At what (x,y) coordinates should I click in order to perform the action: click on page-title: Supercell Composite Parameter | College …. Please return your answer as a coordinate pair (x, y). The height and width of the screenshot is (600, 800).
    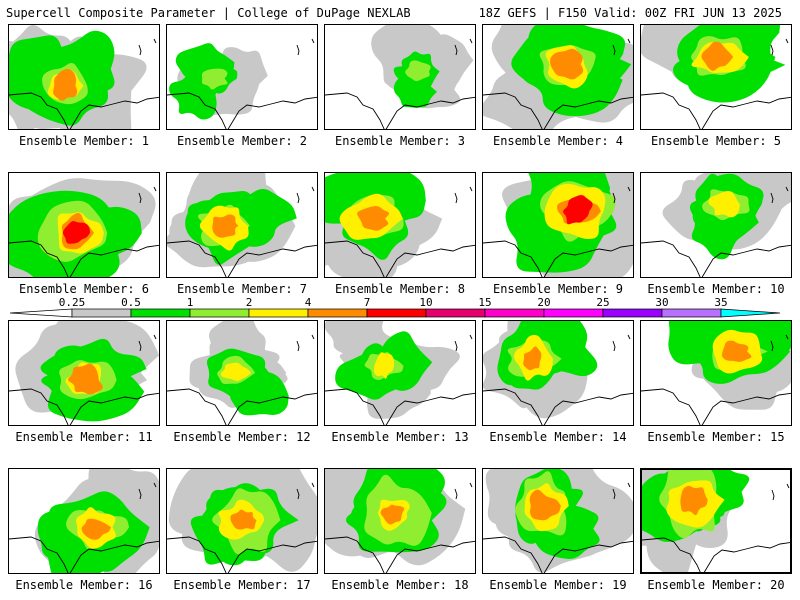
    Looking at the image, I should click on (208, 13).